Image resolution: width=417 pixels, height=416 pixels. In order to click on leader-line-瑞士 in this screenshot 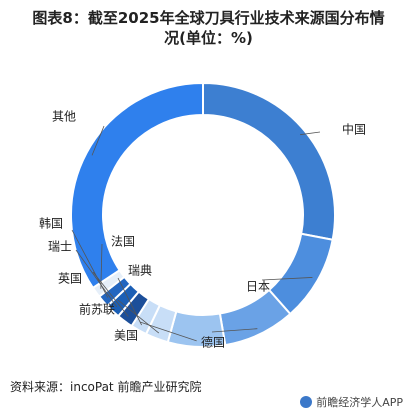, I will do `click(96, 278)`.